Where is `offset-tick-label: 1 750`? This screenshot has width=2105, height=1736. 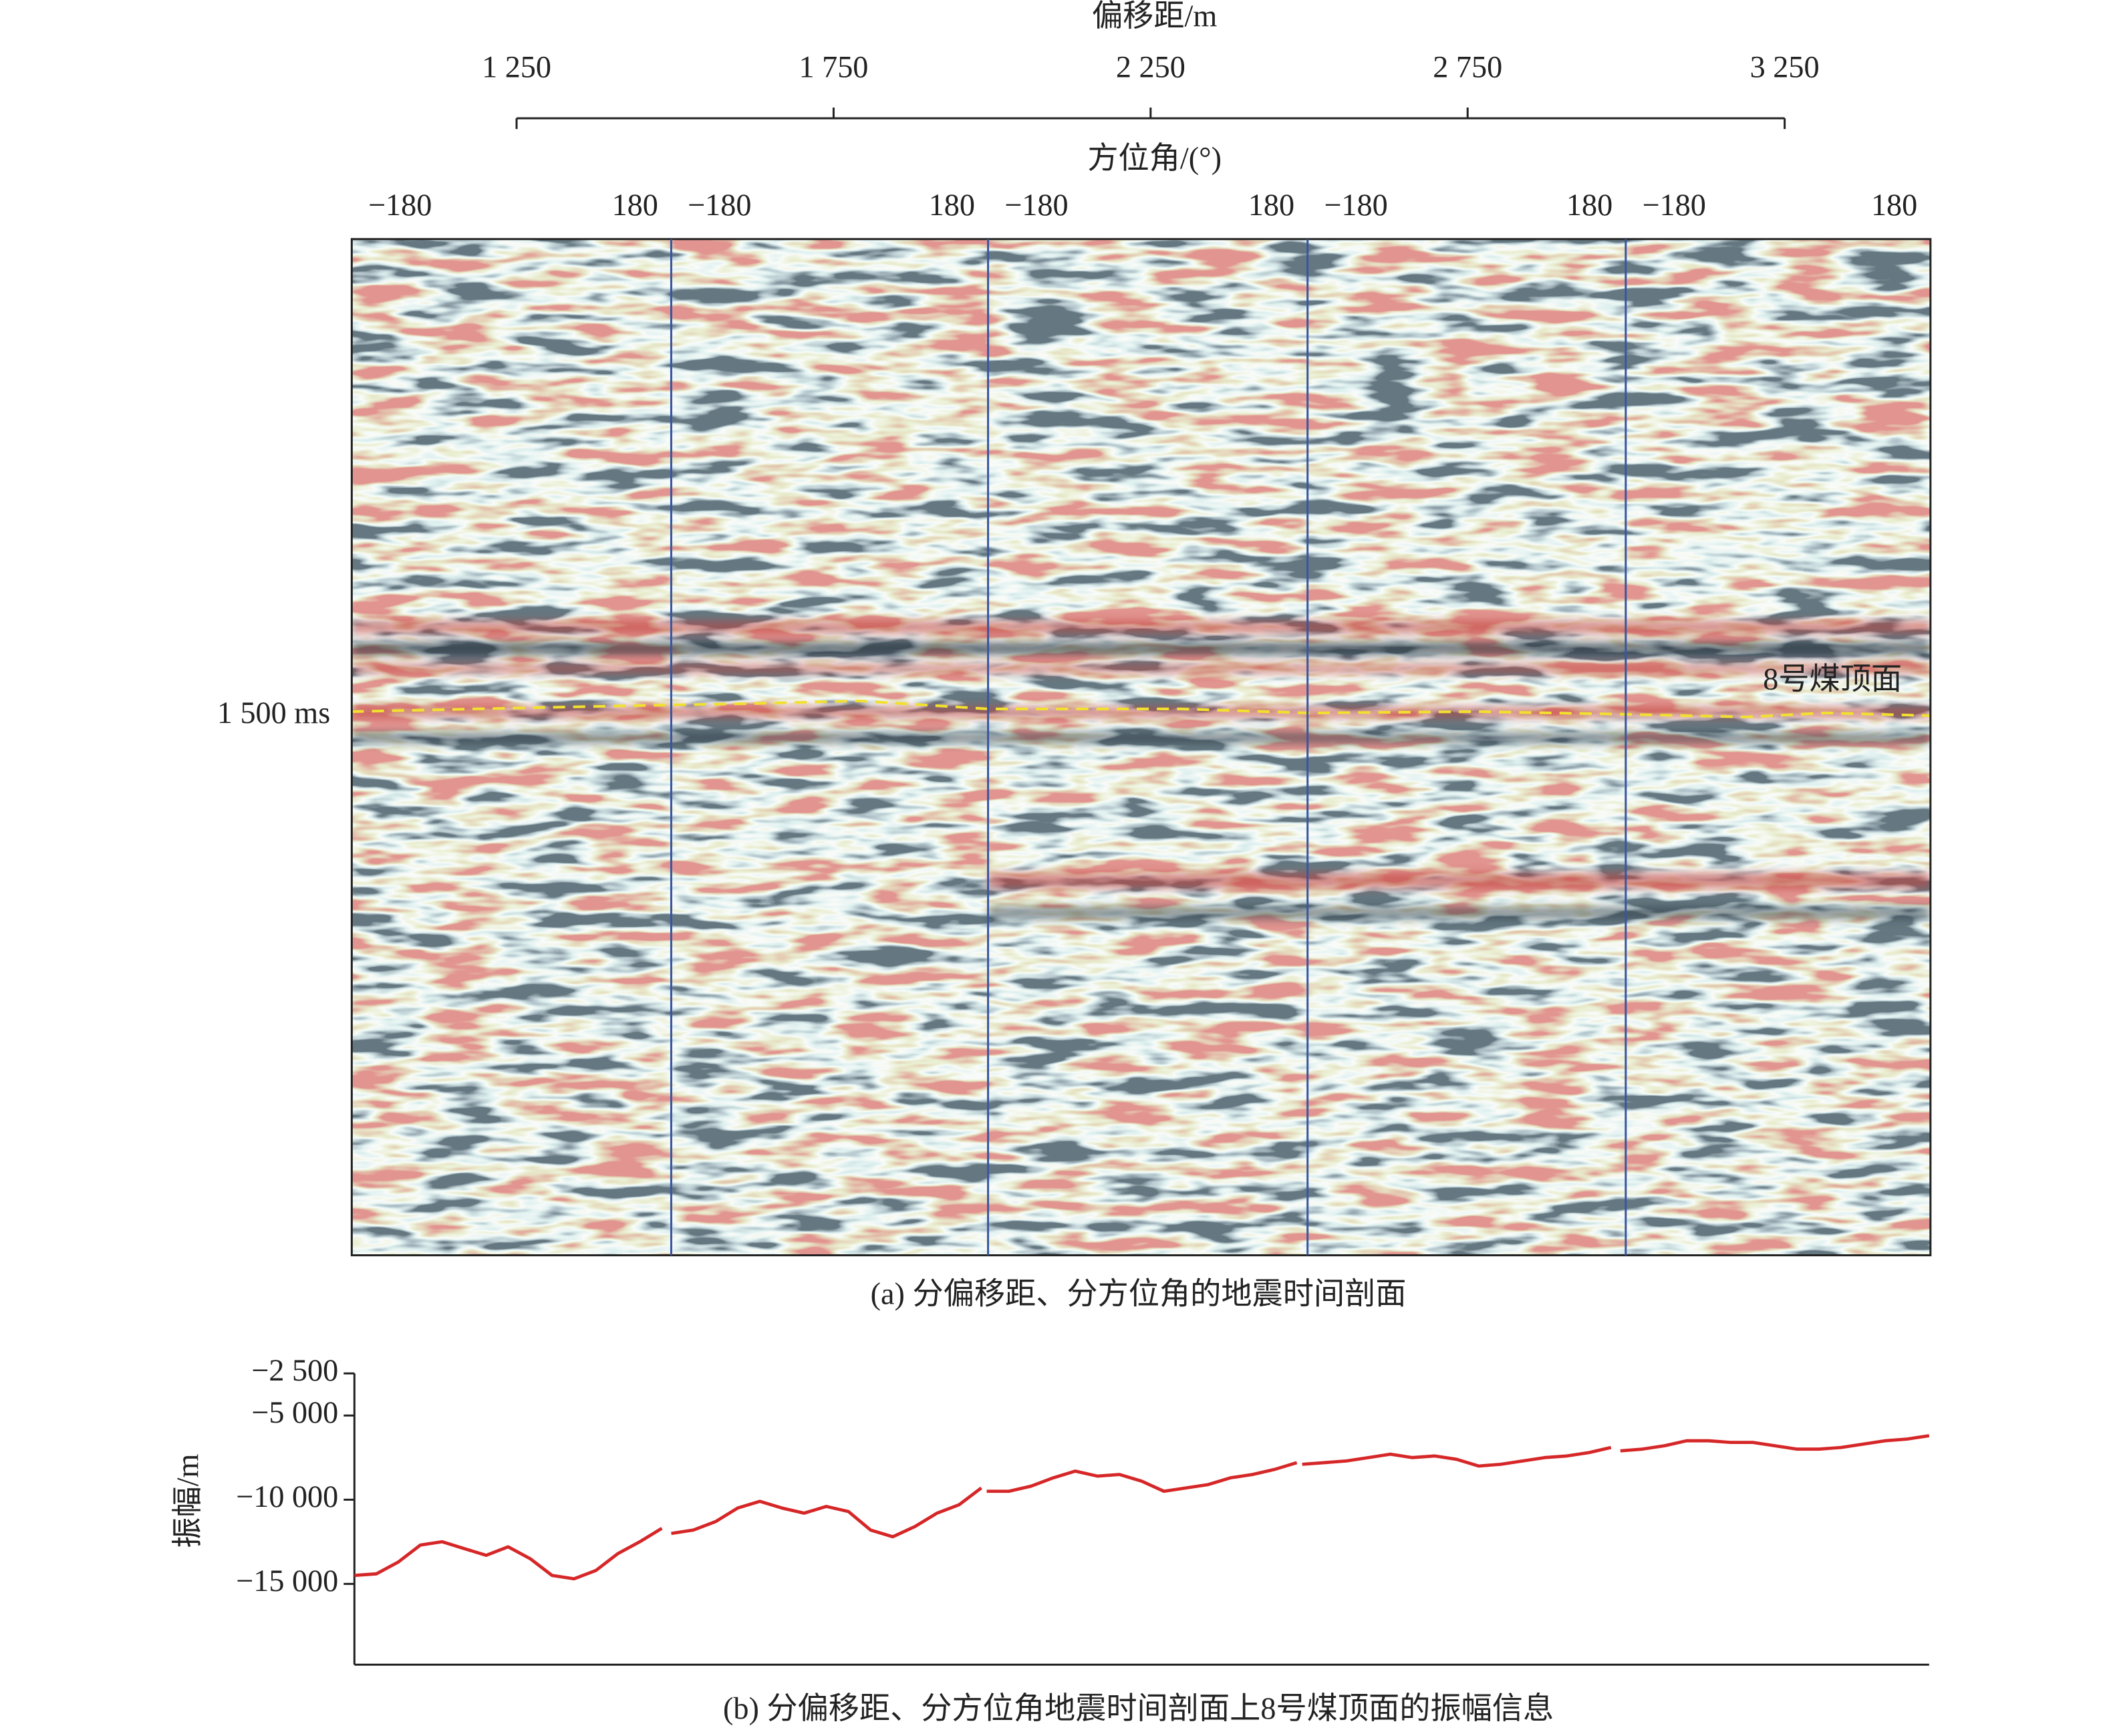 offset-tick-label: 1 750 is located at coordinates (833, 66).